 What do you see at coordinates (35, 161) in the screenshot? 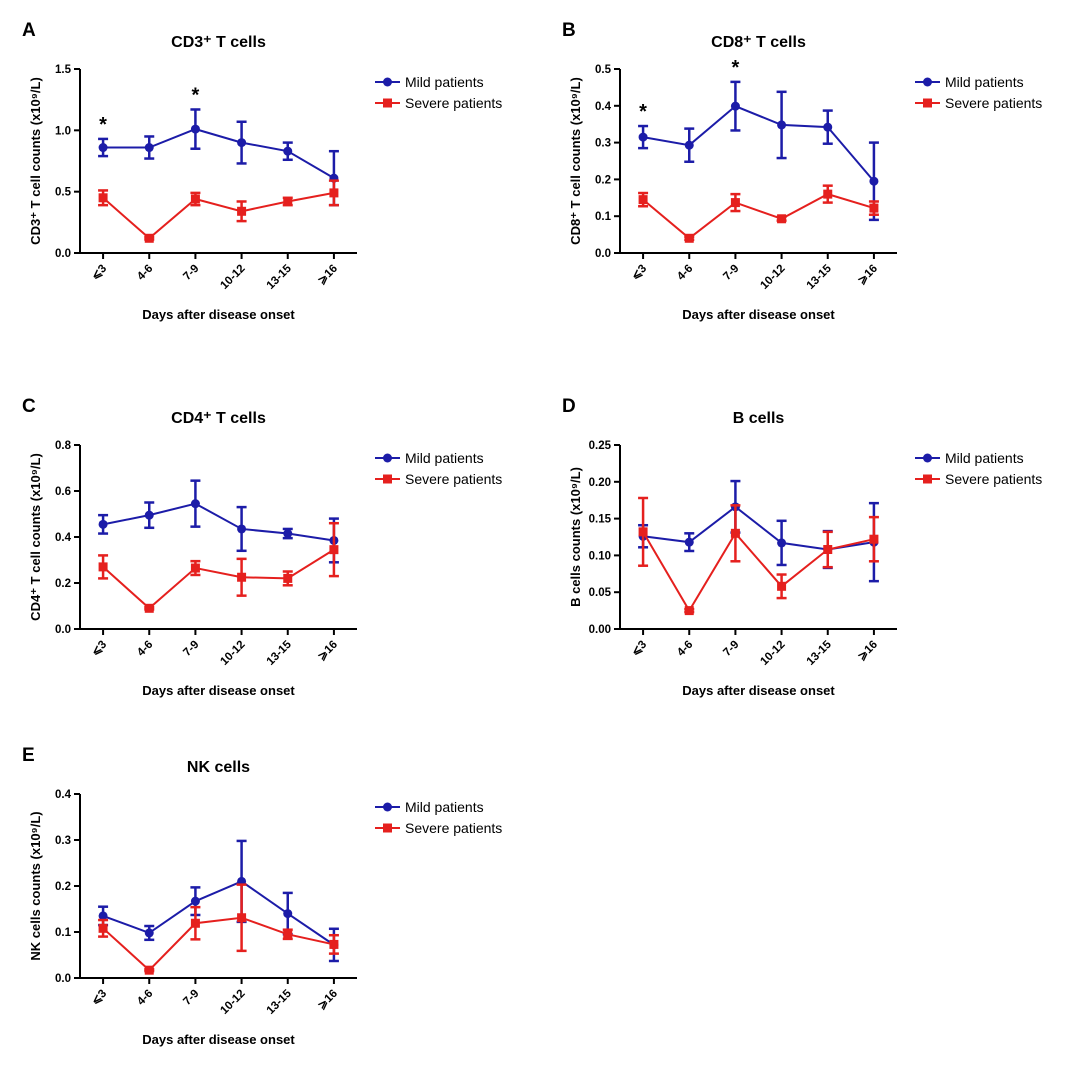
I see `y-axis-label: CD3⁺ T cell counts (x10⁹/L)` at bounding box center [35, 161].